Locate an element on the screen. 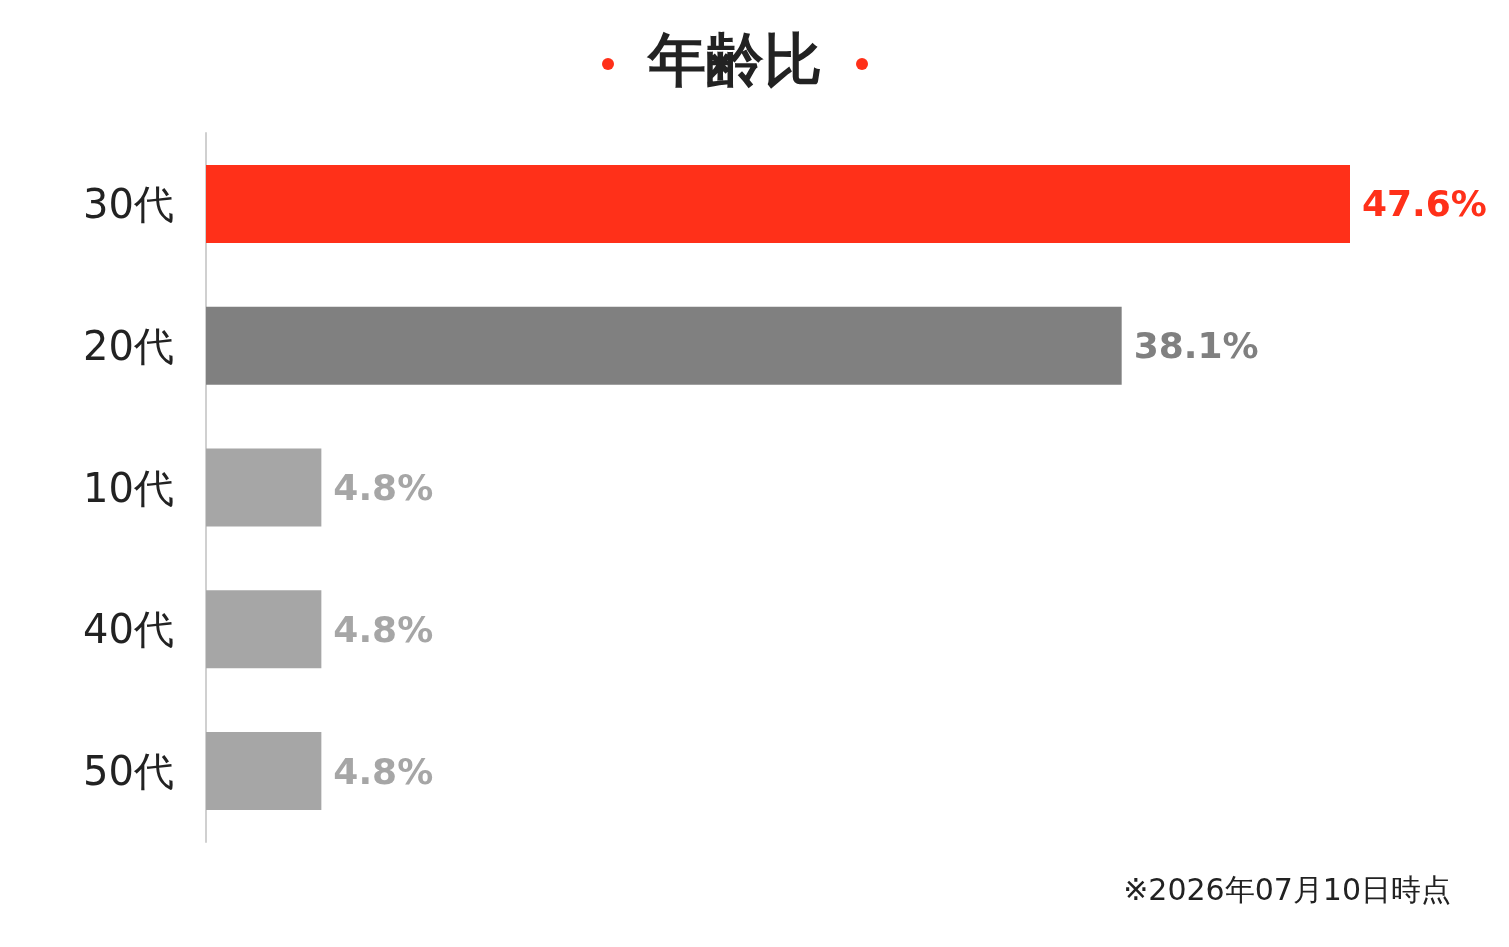 This screenshot has width=1509, height=947. y-tick-label: 10代 is located at coordinates (128, 487).